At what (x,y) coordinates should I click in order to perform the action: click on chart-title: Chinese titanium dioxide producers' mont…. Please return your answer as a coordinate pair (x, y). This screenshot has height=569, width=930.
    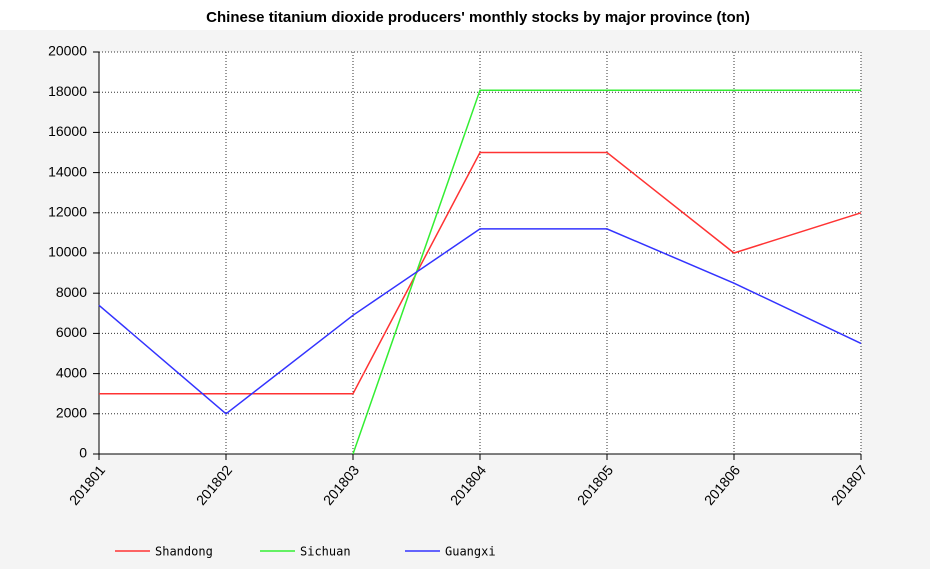
    Looking at the image, I should click on (478, 17).